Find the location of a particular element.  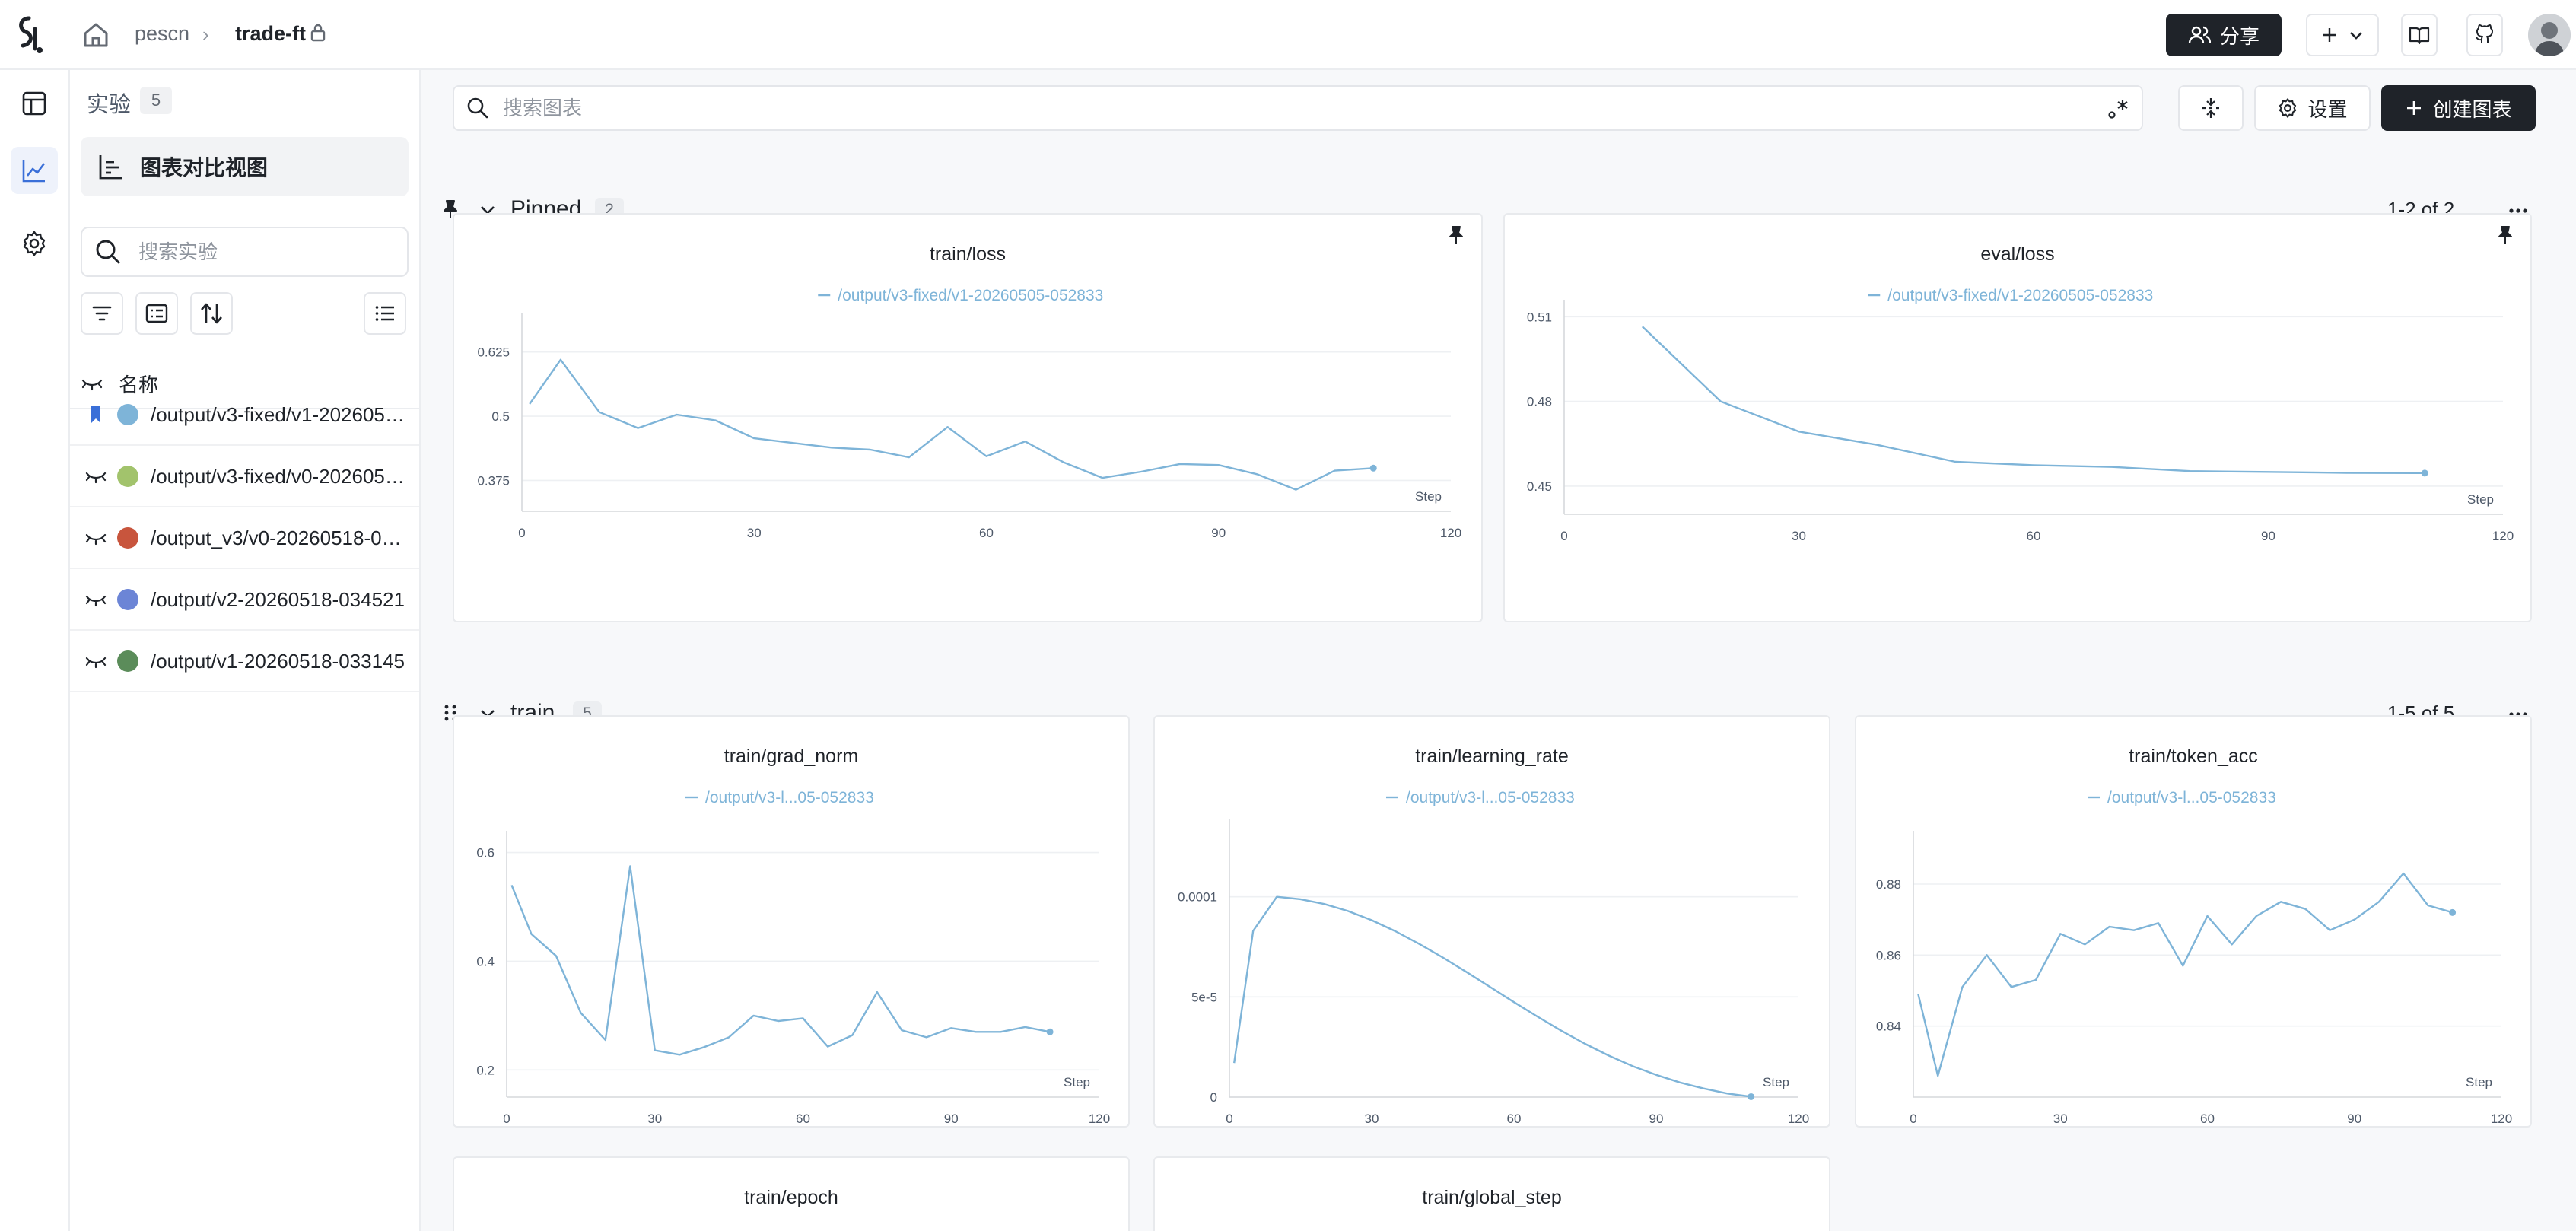

columns-icon is located at coordinates (157, 313).